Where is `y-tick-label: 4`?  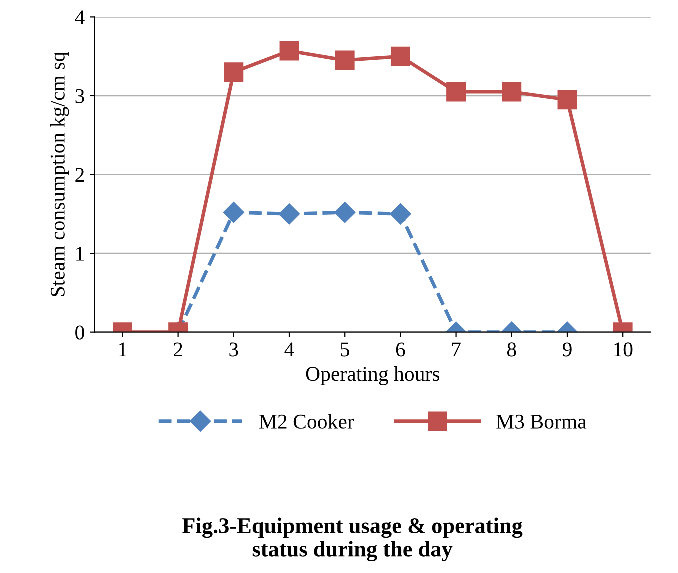
y-tick-label: 4 is located at coordinates (80, 17).